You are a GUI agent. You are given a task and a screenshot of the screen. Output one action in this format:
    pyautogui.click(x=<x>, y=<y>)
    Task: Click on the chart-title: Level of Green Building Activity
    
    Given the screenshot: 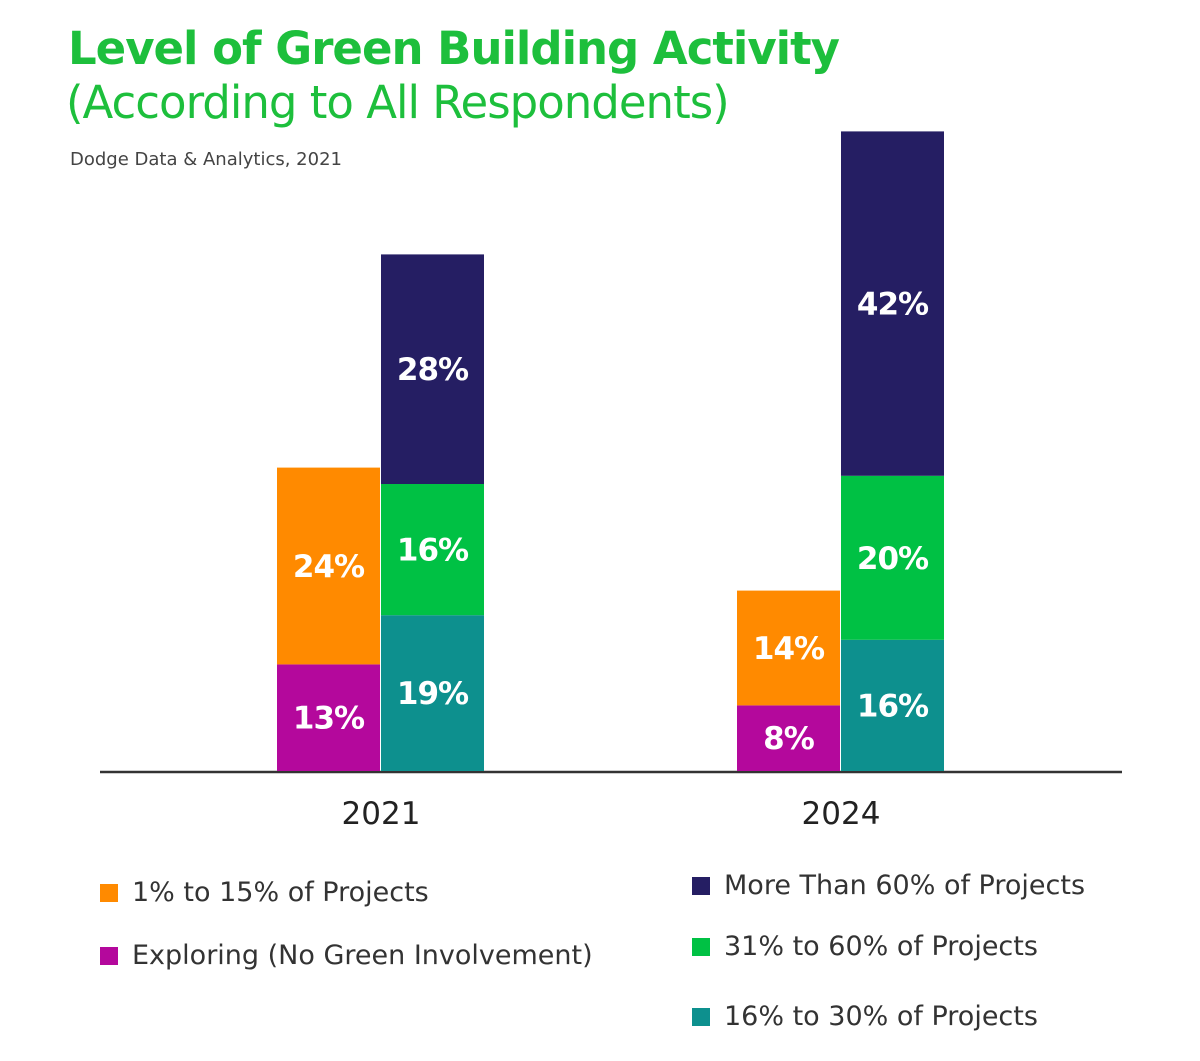 What is the action you would take?
    pyautogui.click(x=454, y=48)
    